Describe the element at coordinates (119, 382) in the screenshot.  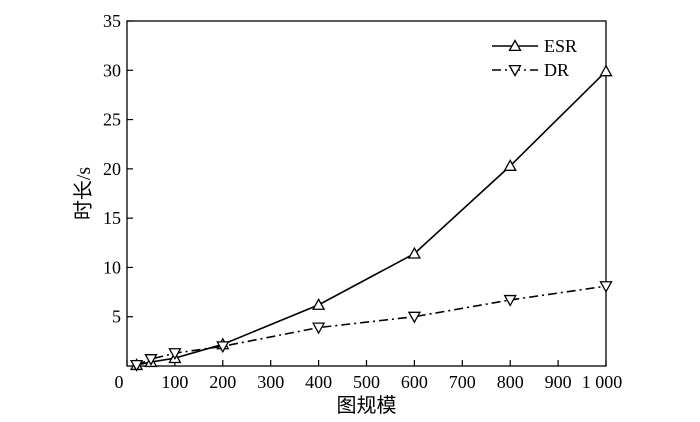
I see `x-tick-label: 0` at that location.